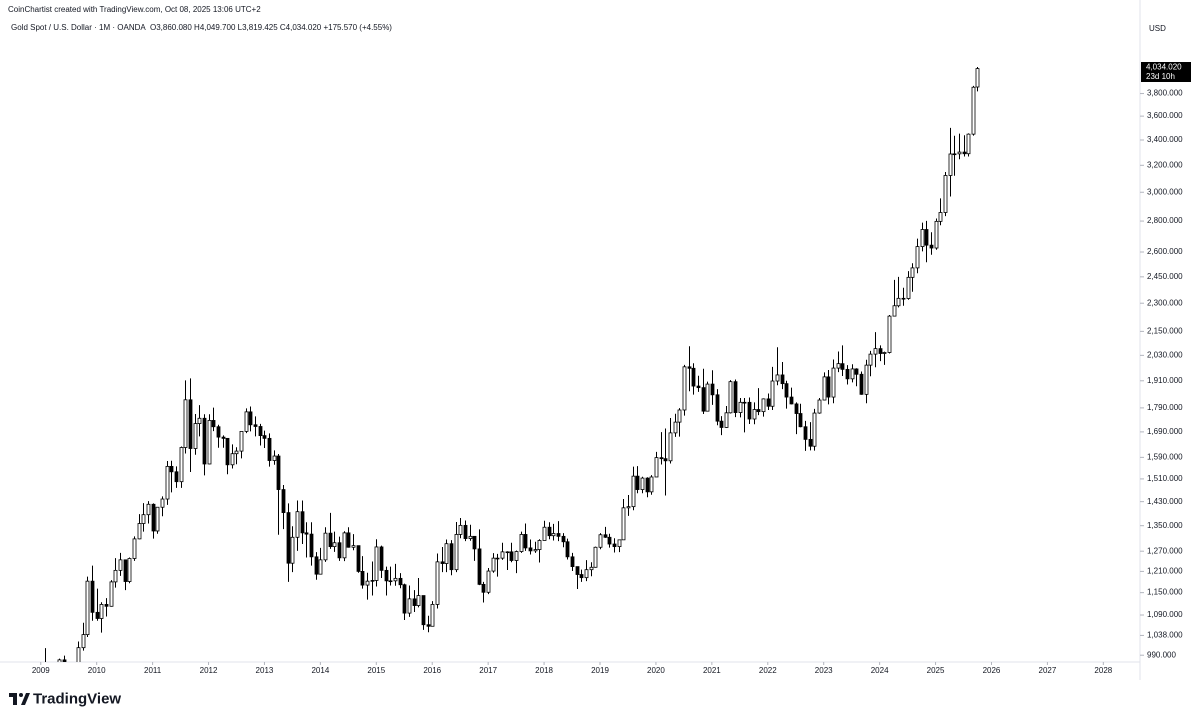 The image size is (1200, 719). What do you see at coordinates (1165, 93) in the screenshot?
I see `y-tick-label: 3,800.000` at bounding box center [1165, 93].